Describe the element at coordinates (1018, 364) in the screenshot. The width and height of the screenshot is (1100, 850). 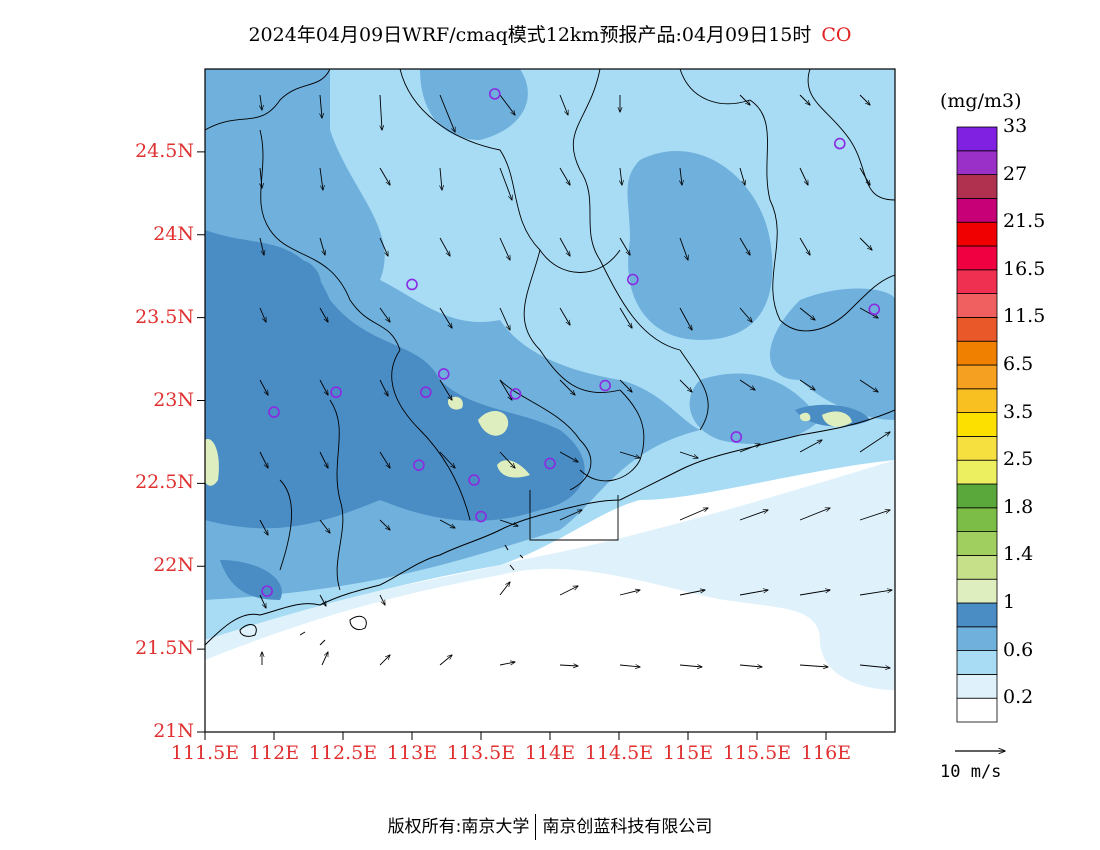
I see `colorbar-label: 6.5` at that location.